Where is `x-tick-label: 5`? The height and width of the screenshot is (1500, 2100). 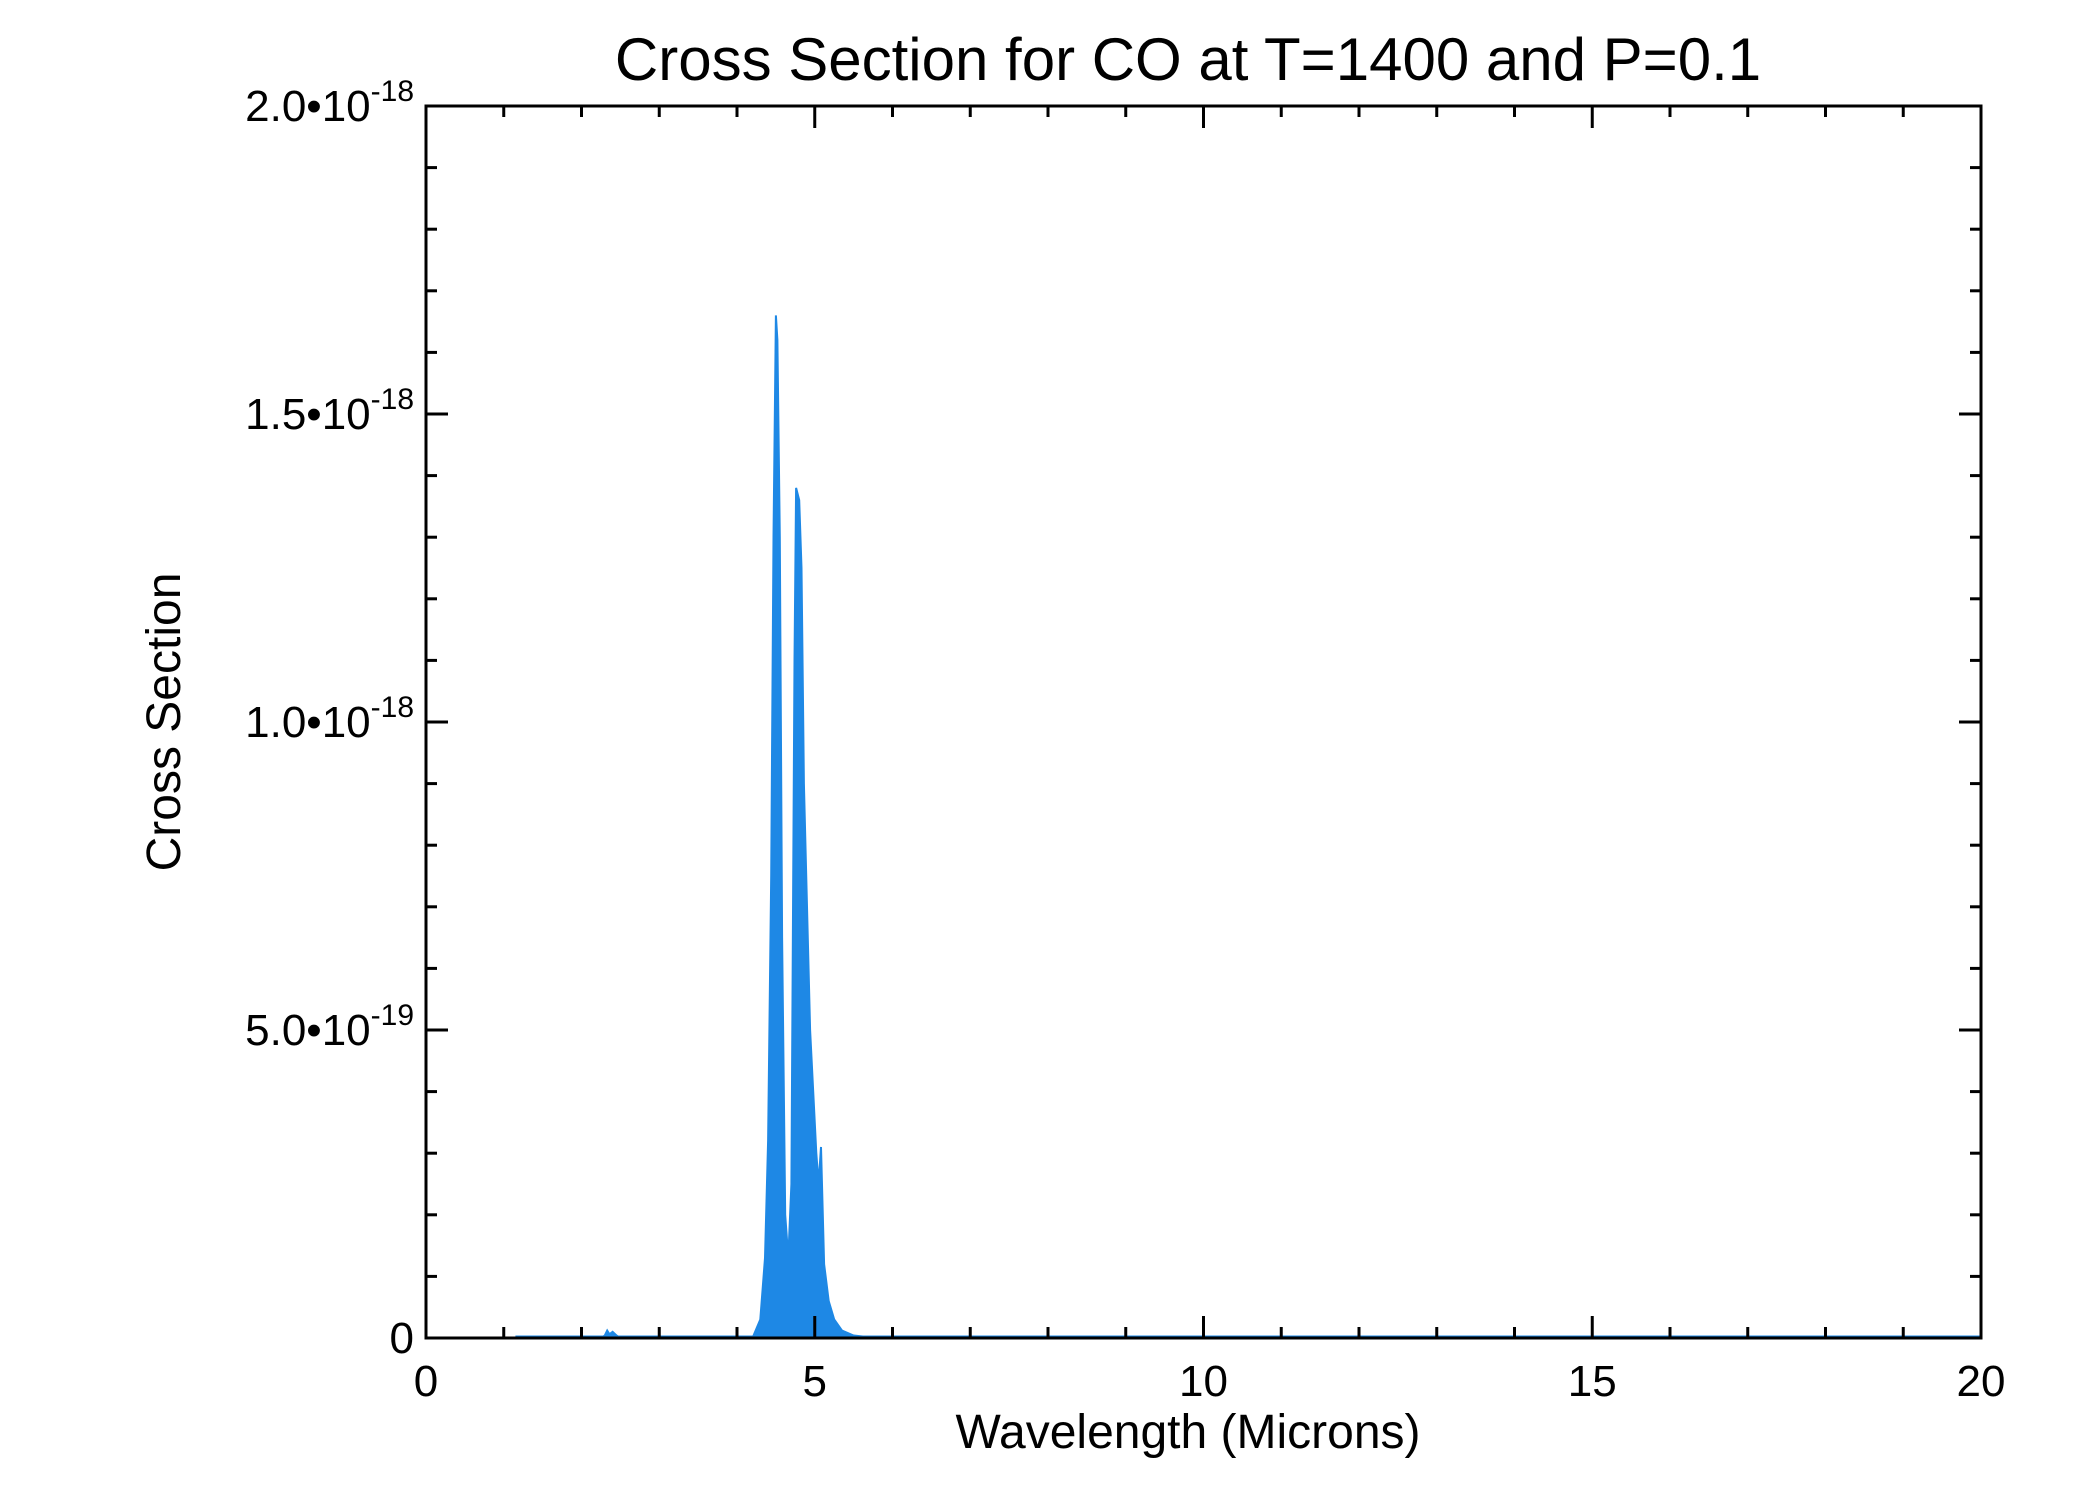 x-tick-label: 5 is located at coordinates (815, 1381).